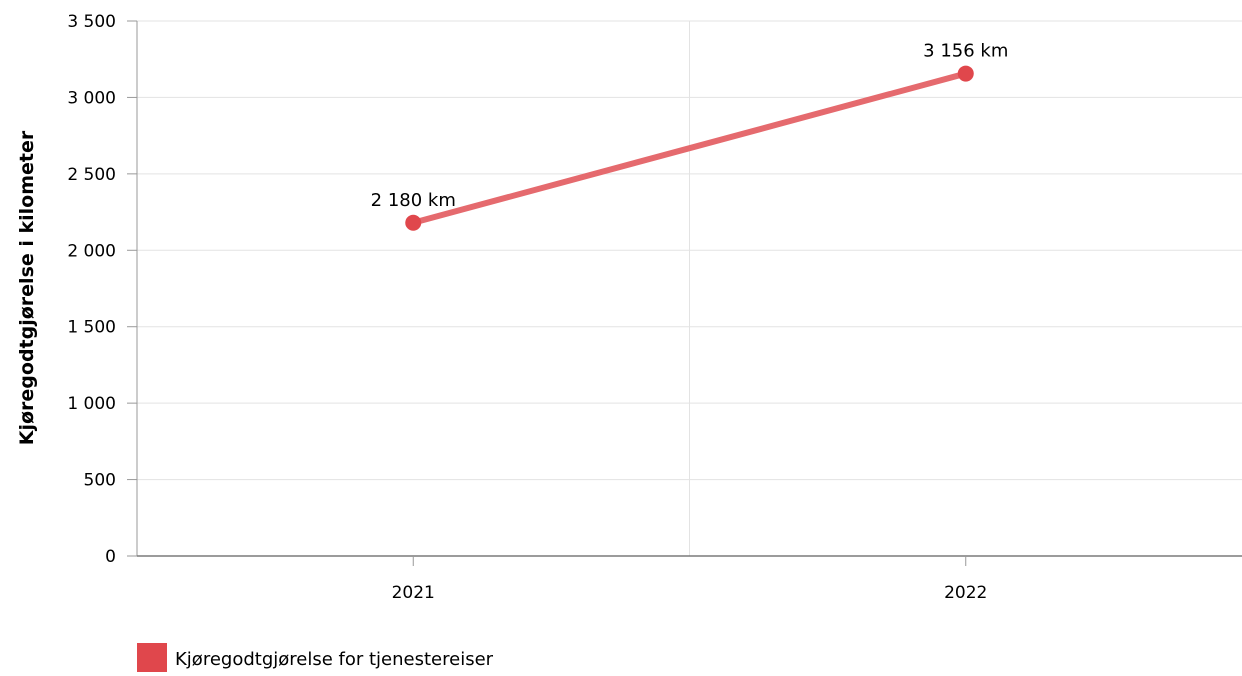  What do you see at coordinates (152, 658) in the screenshot?
I see `legend-swatch` at bounding box center [152, 658].